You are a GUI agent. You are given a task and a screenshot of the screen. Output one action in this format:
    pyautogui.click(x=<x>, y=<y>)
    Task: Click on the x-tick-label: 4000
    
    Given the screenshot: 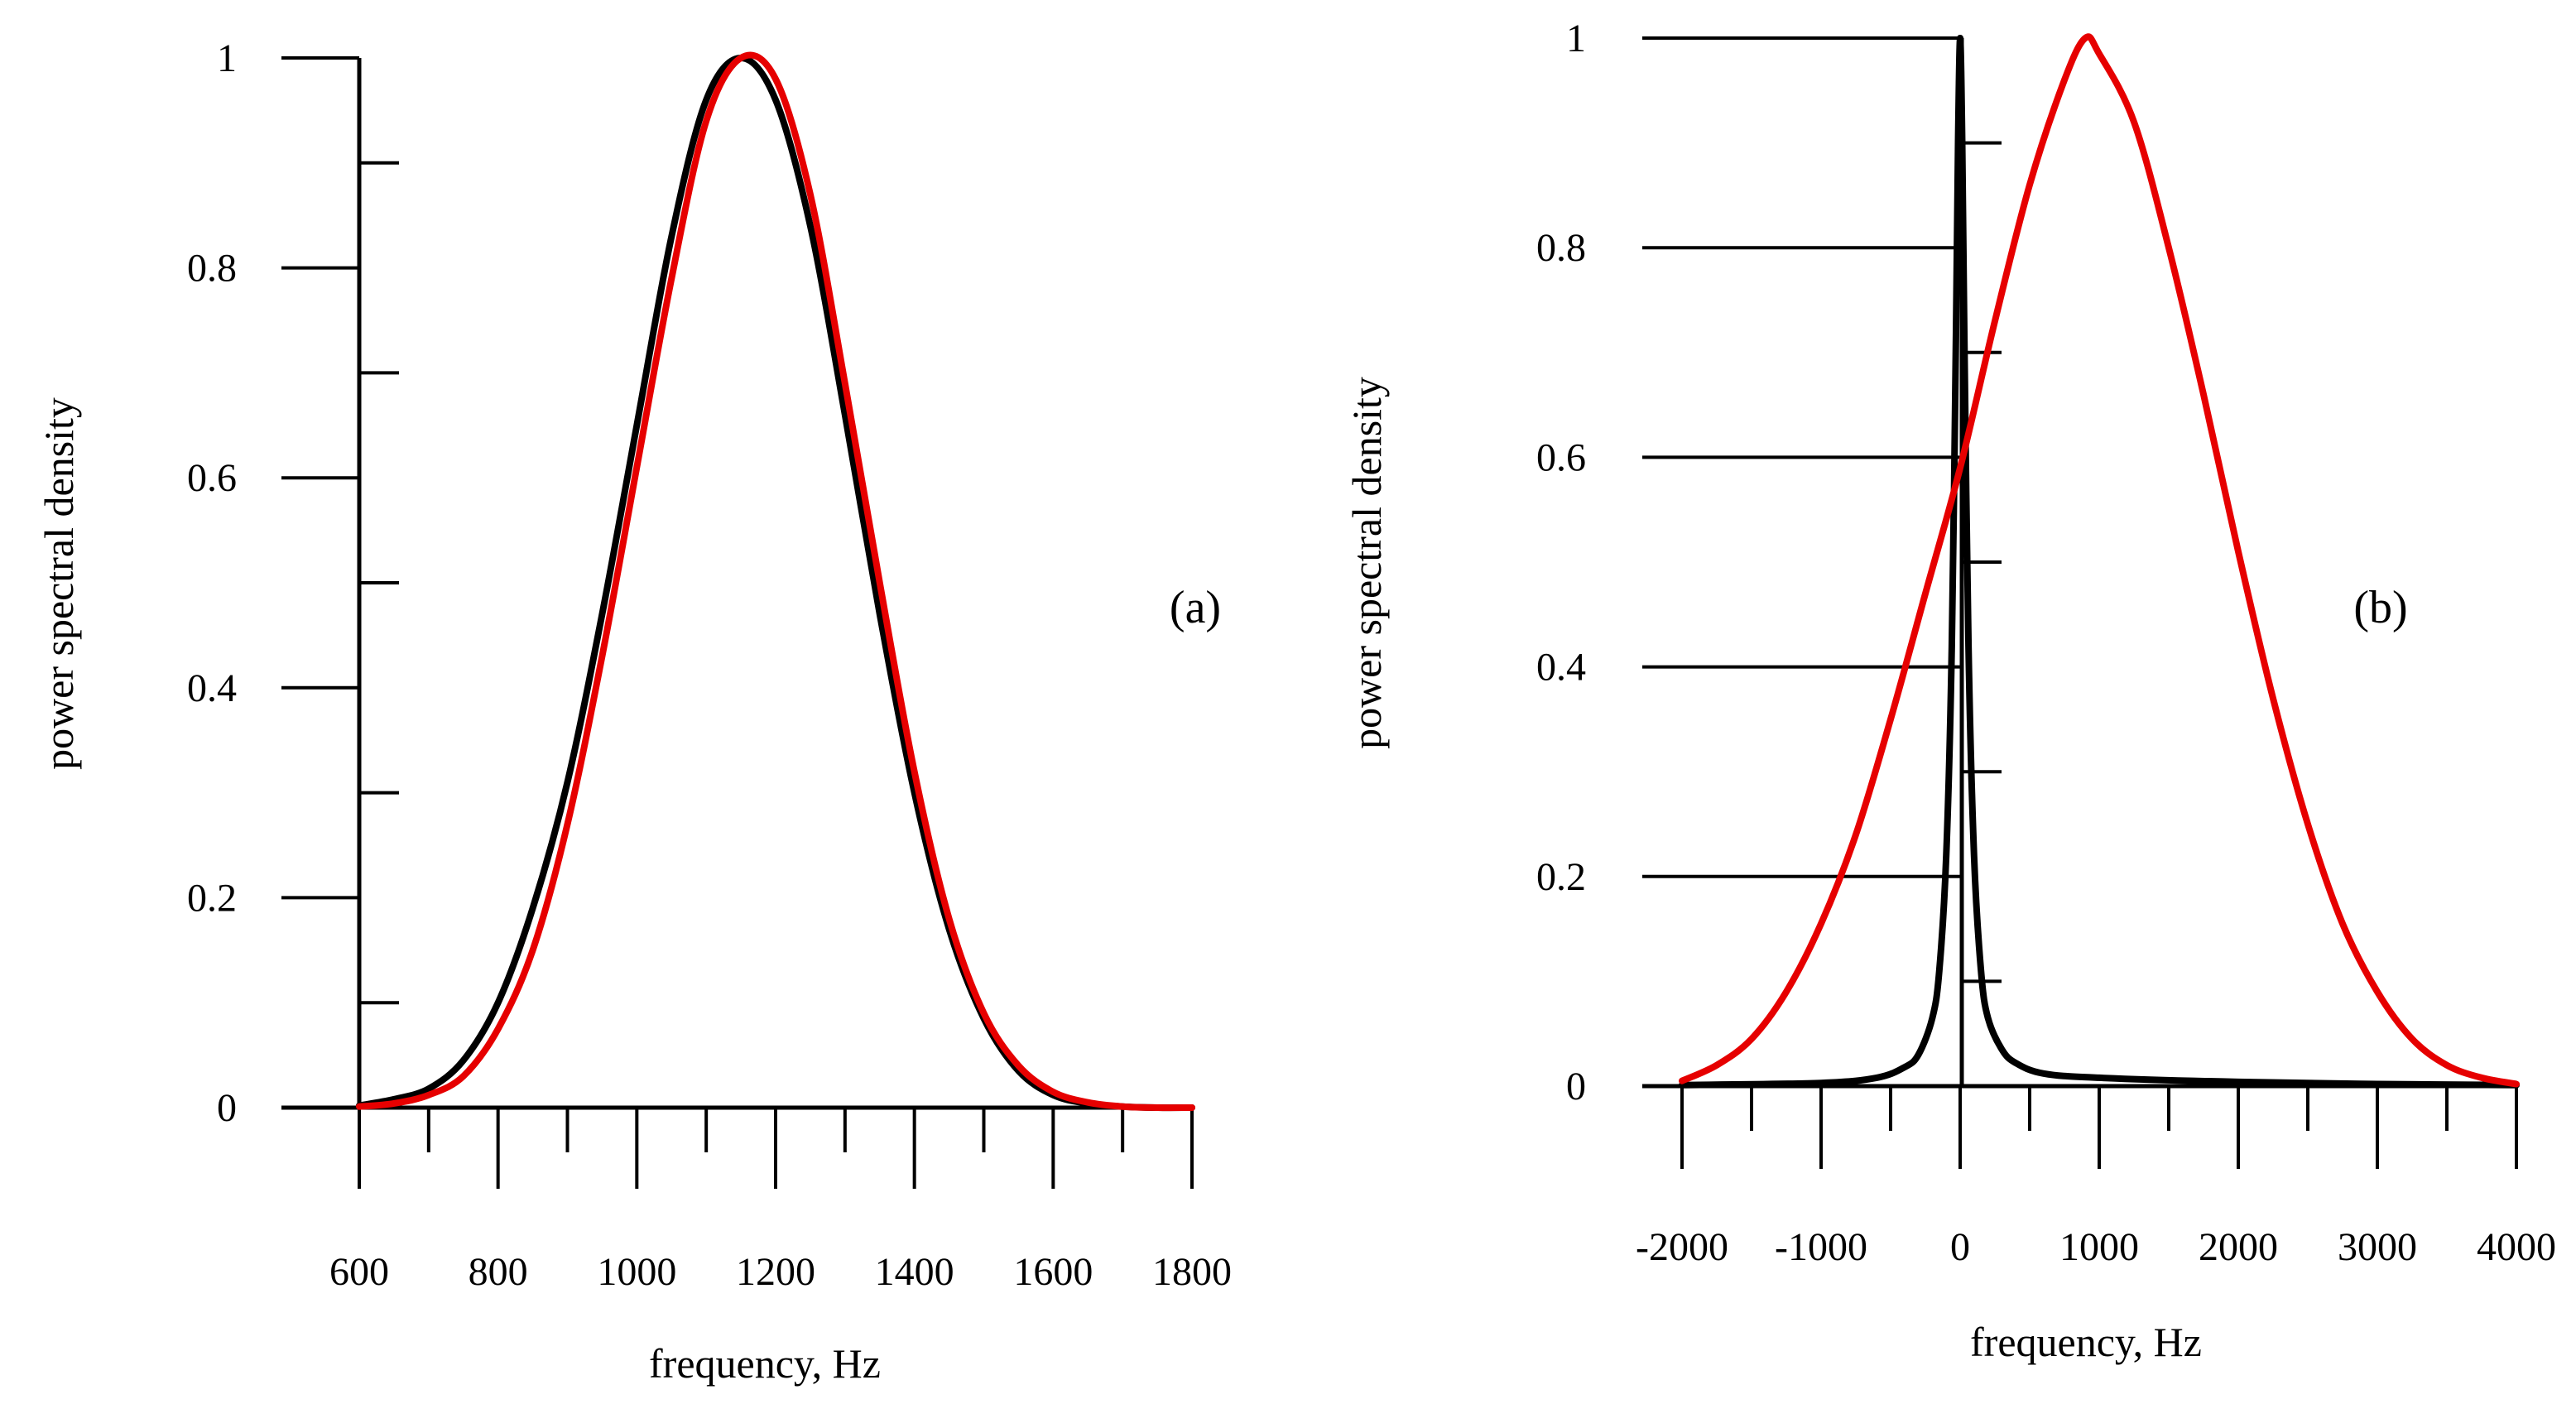 What is the action you would take?
    pyautogui.click(x=2516, y=1247)
    